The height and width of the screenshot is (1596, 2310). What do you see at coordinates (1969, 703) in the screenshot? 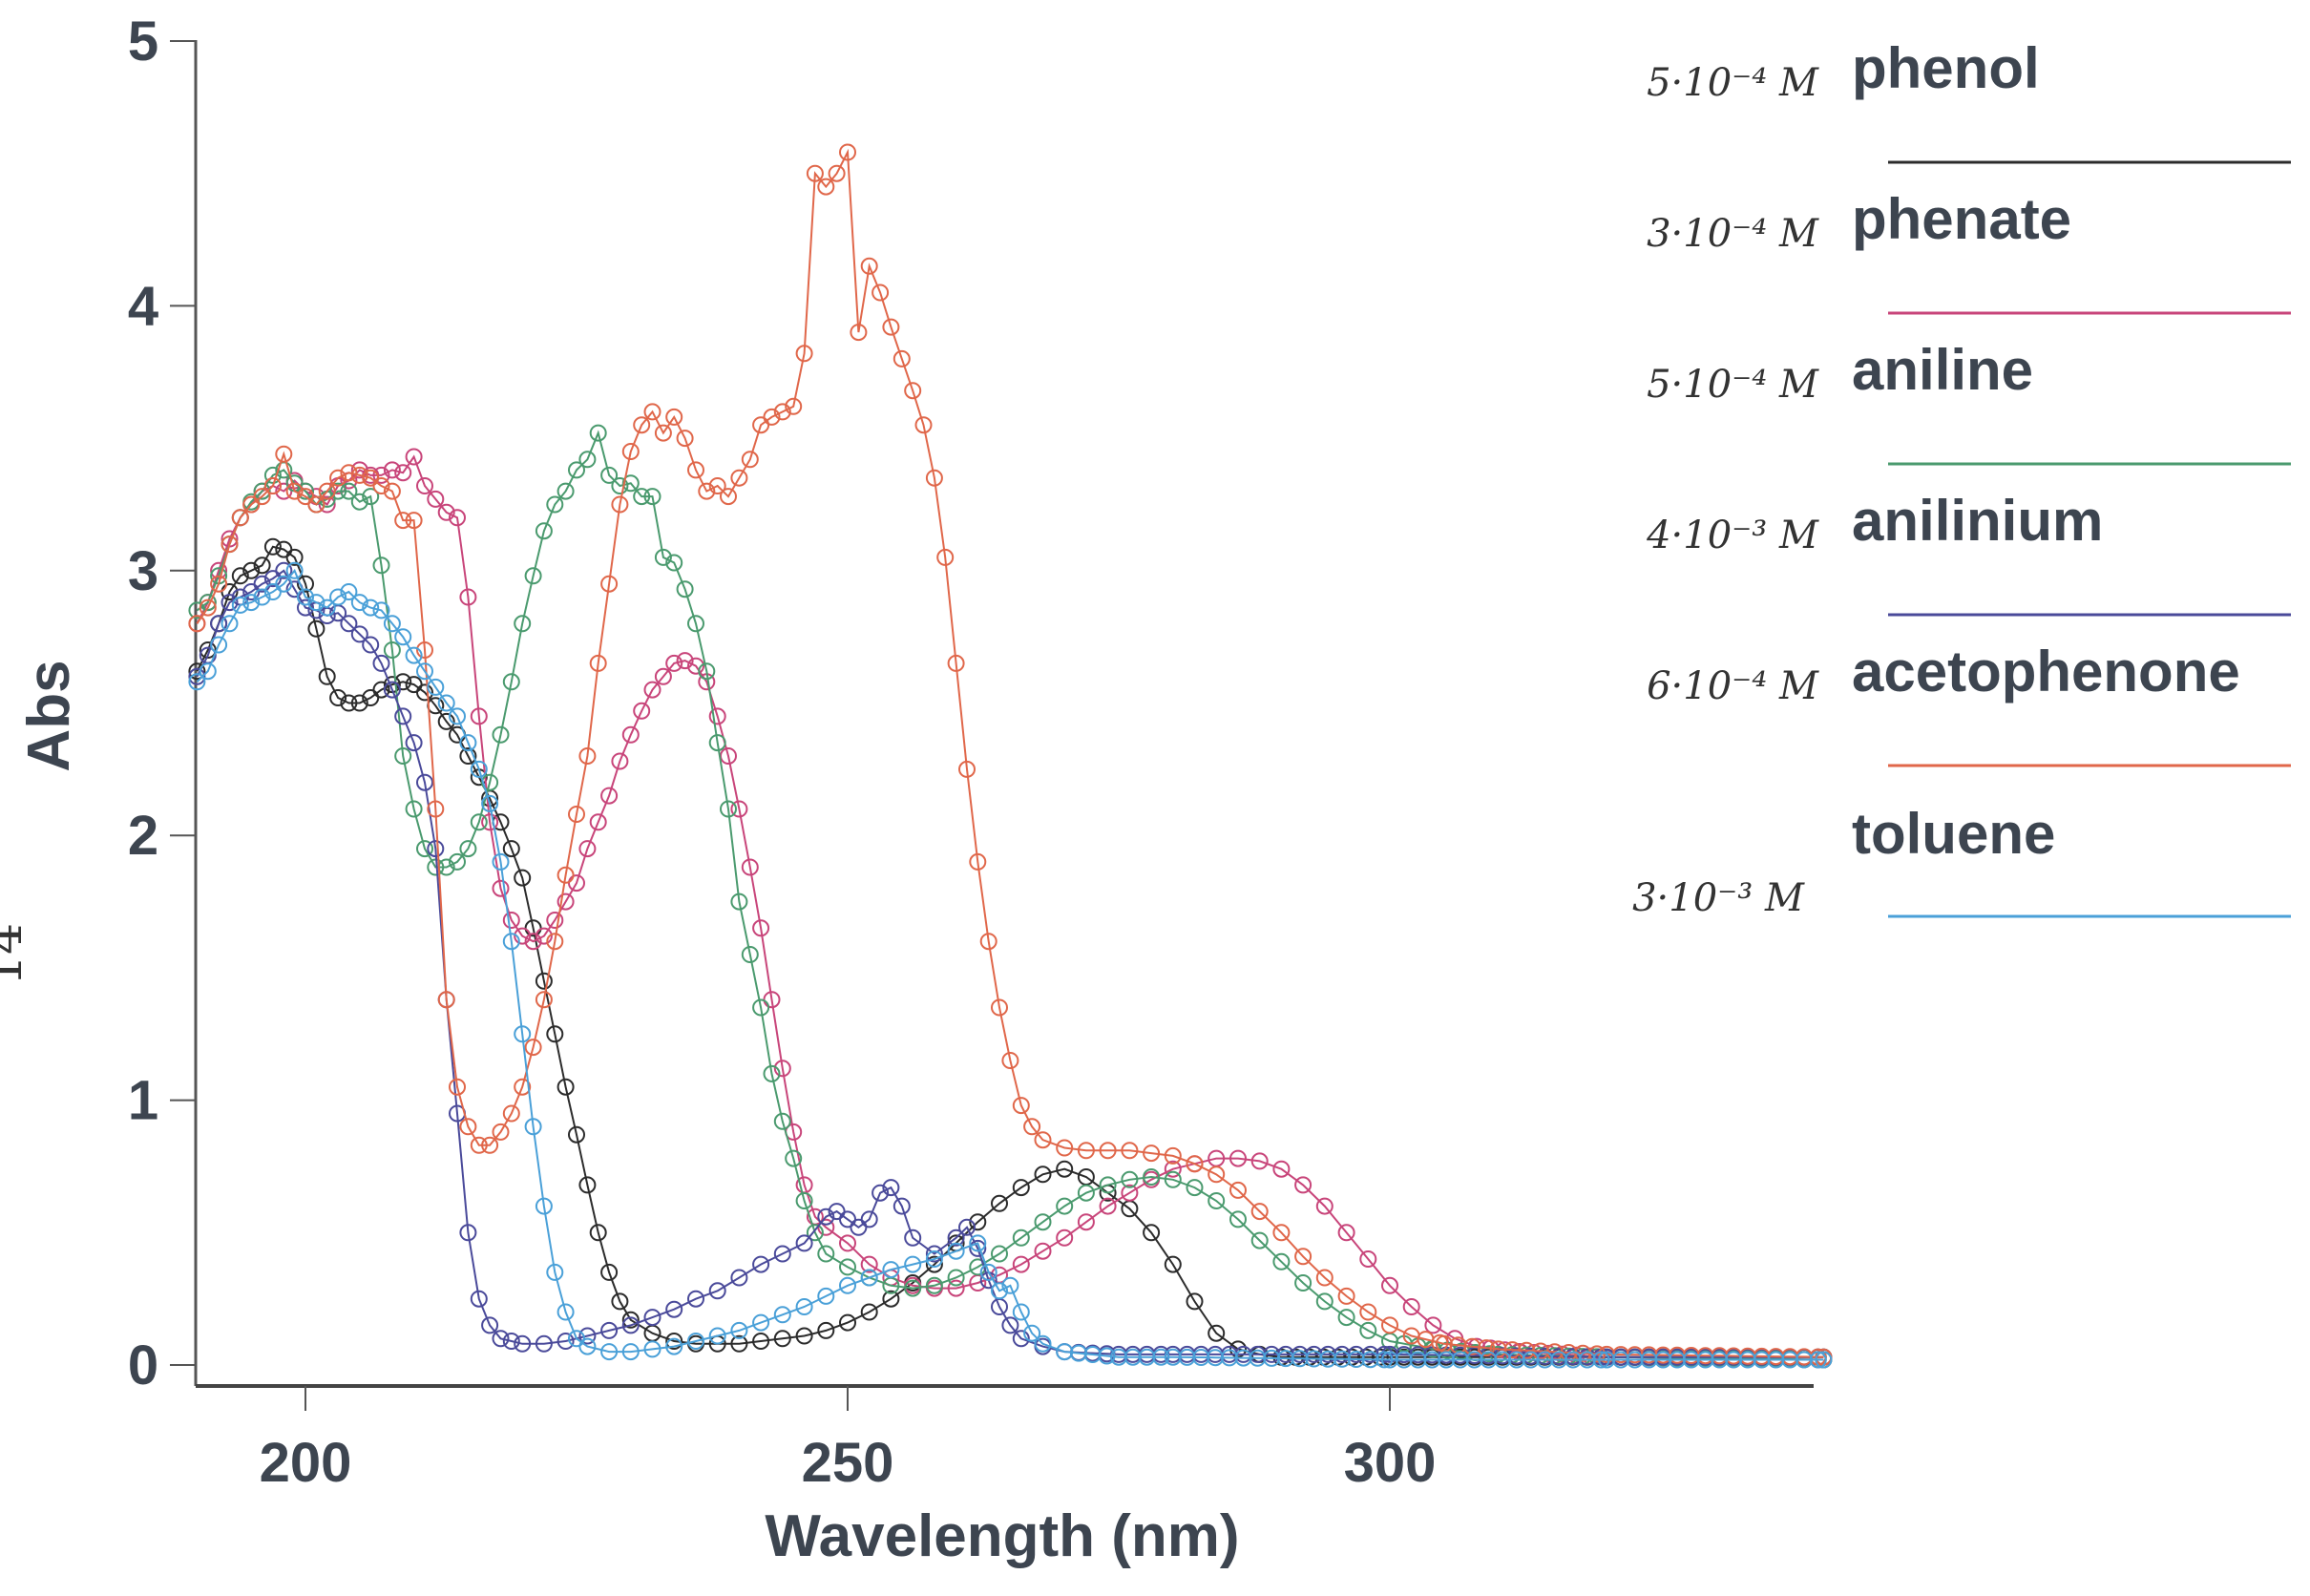
I see `legend-item-acetophenone: acetophenone 6·10⁻⁴ M` at bounding box center [1969, 703].